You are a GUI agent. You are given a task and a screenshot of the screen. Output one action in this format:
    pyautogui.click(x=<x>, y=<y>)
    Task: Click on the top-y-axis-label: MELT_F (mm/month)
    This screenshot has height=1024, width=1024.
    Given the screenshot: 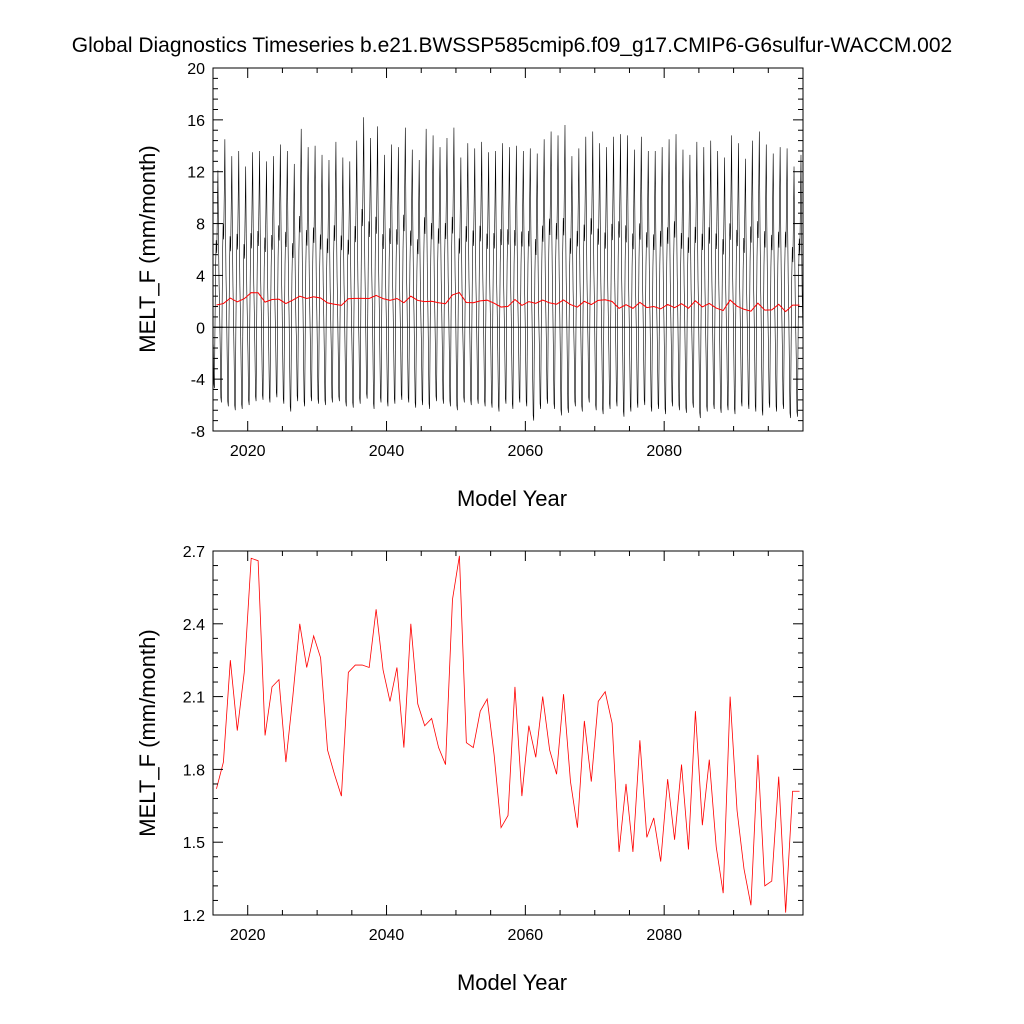 What is the action you would take?
    pyautogui.click(x=147, y=248)
    